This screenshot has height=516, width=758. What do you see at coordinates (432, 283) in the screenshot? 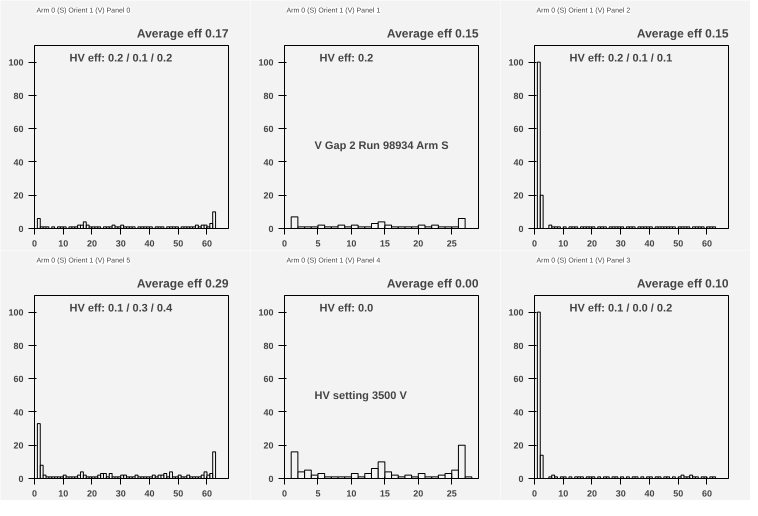
I see `chart-subtitle: Average eff 0.00` at bounding box center [432, 283].